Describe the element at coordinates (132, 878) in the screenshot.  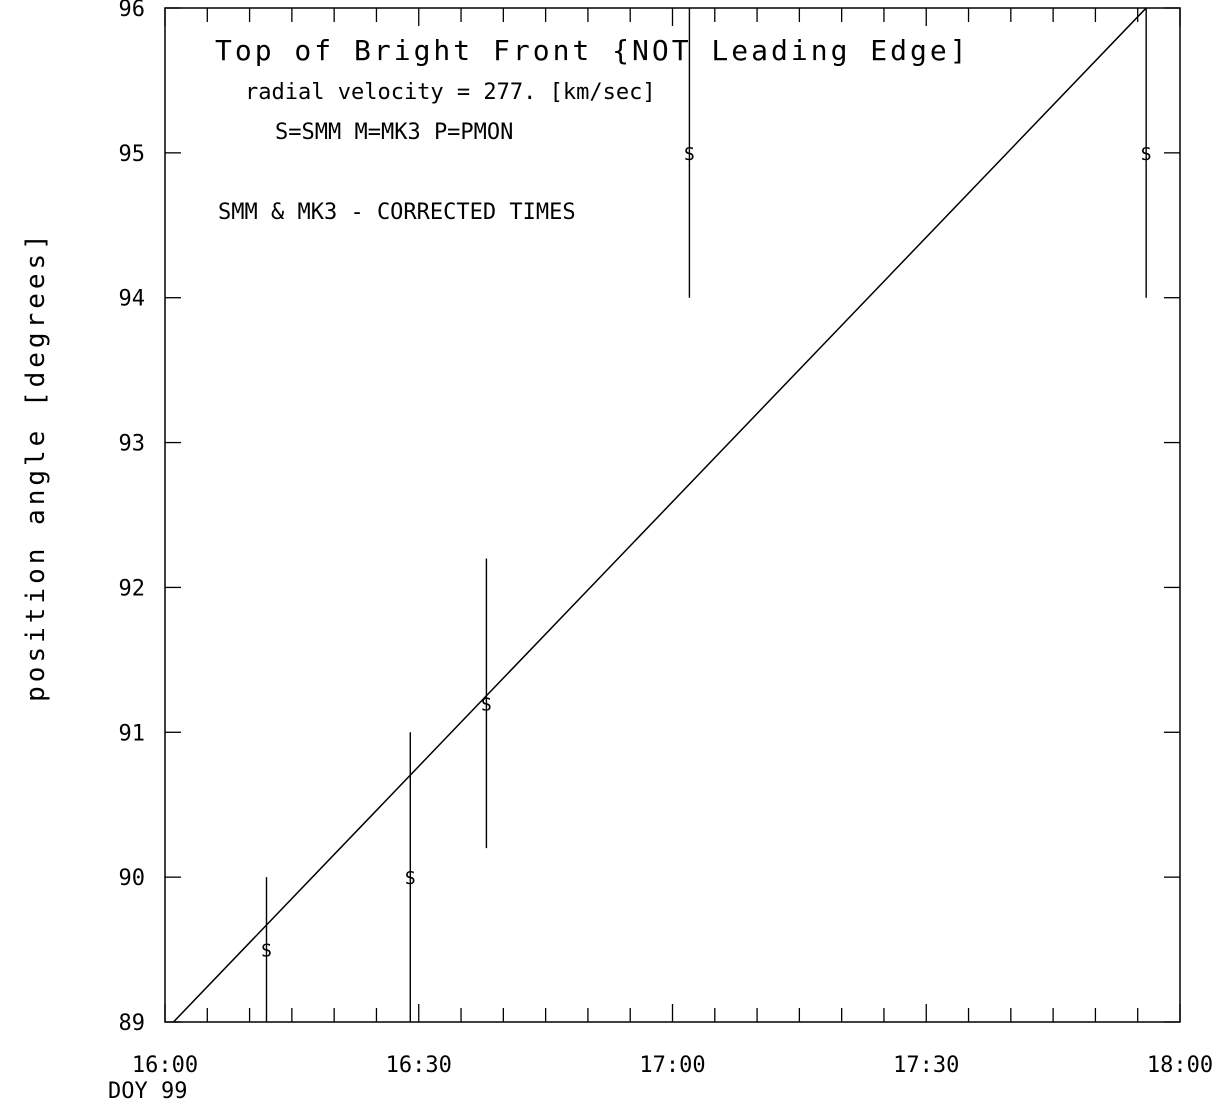
I see `y-tick-label: 90` at that location.